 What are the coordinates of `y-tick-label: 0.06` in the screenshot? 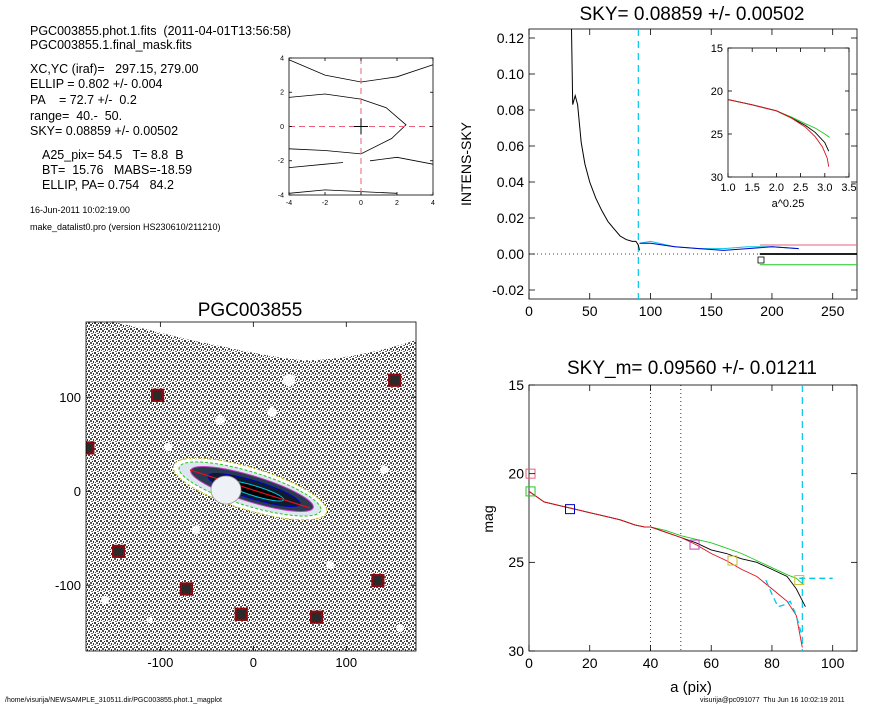 It's located at (510, 146).